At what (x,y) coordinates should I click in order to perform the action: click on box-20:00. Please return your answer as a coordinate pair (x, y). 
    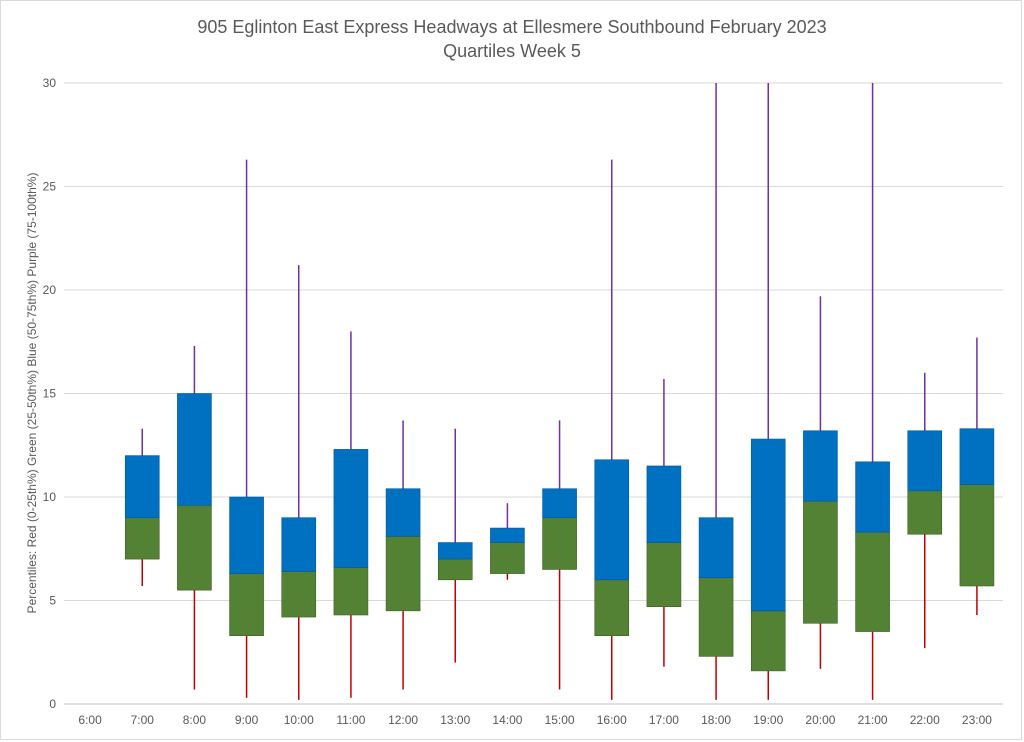
    Looking at the image, I should click on (820, 482).